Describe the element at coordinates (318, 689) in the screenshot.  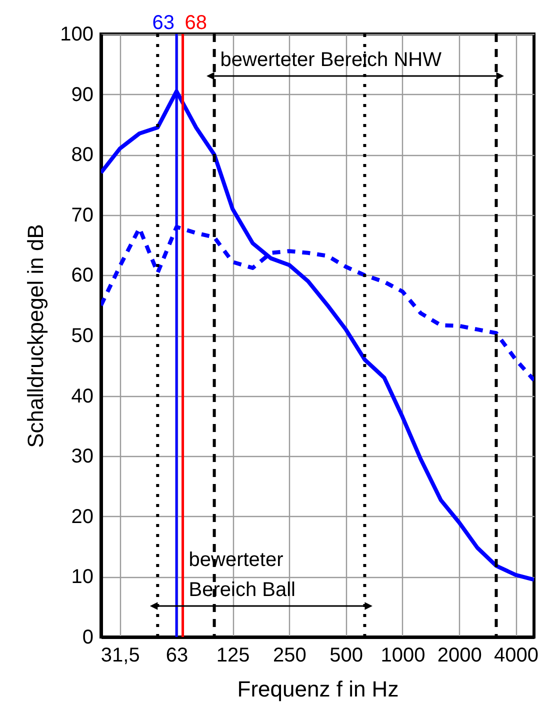
I see `x-axis-title: Frequenz f in Hz` at that location.